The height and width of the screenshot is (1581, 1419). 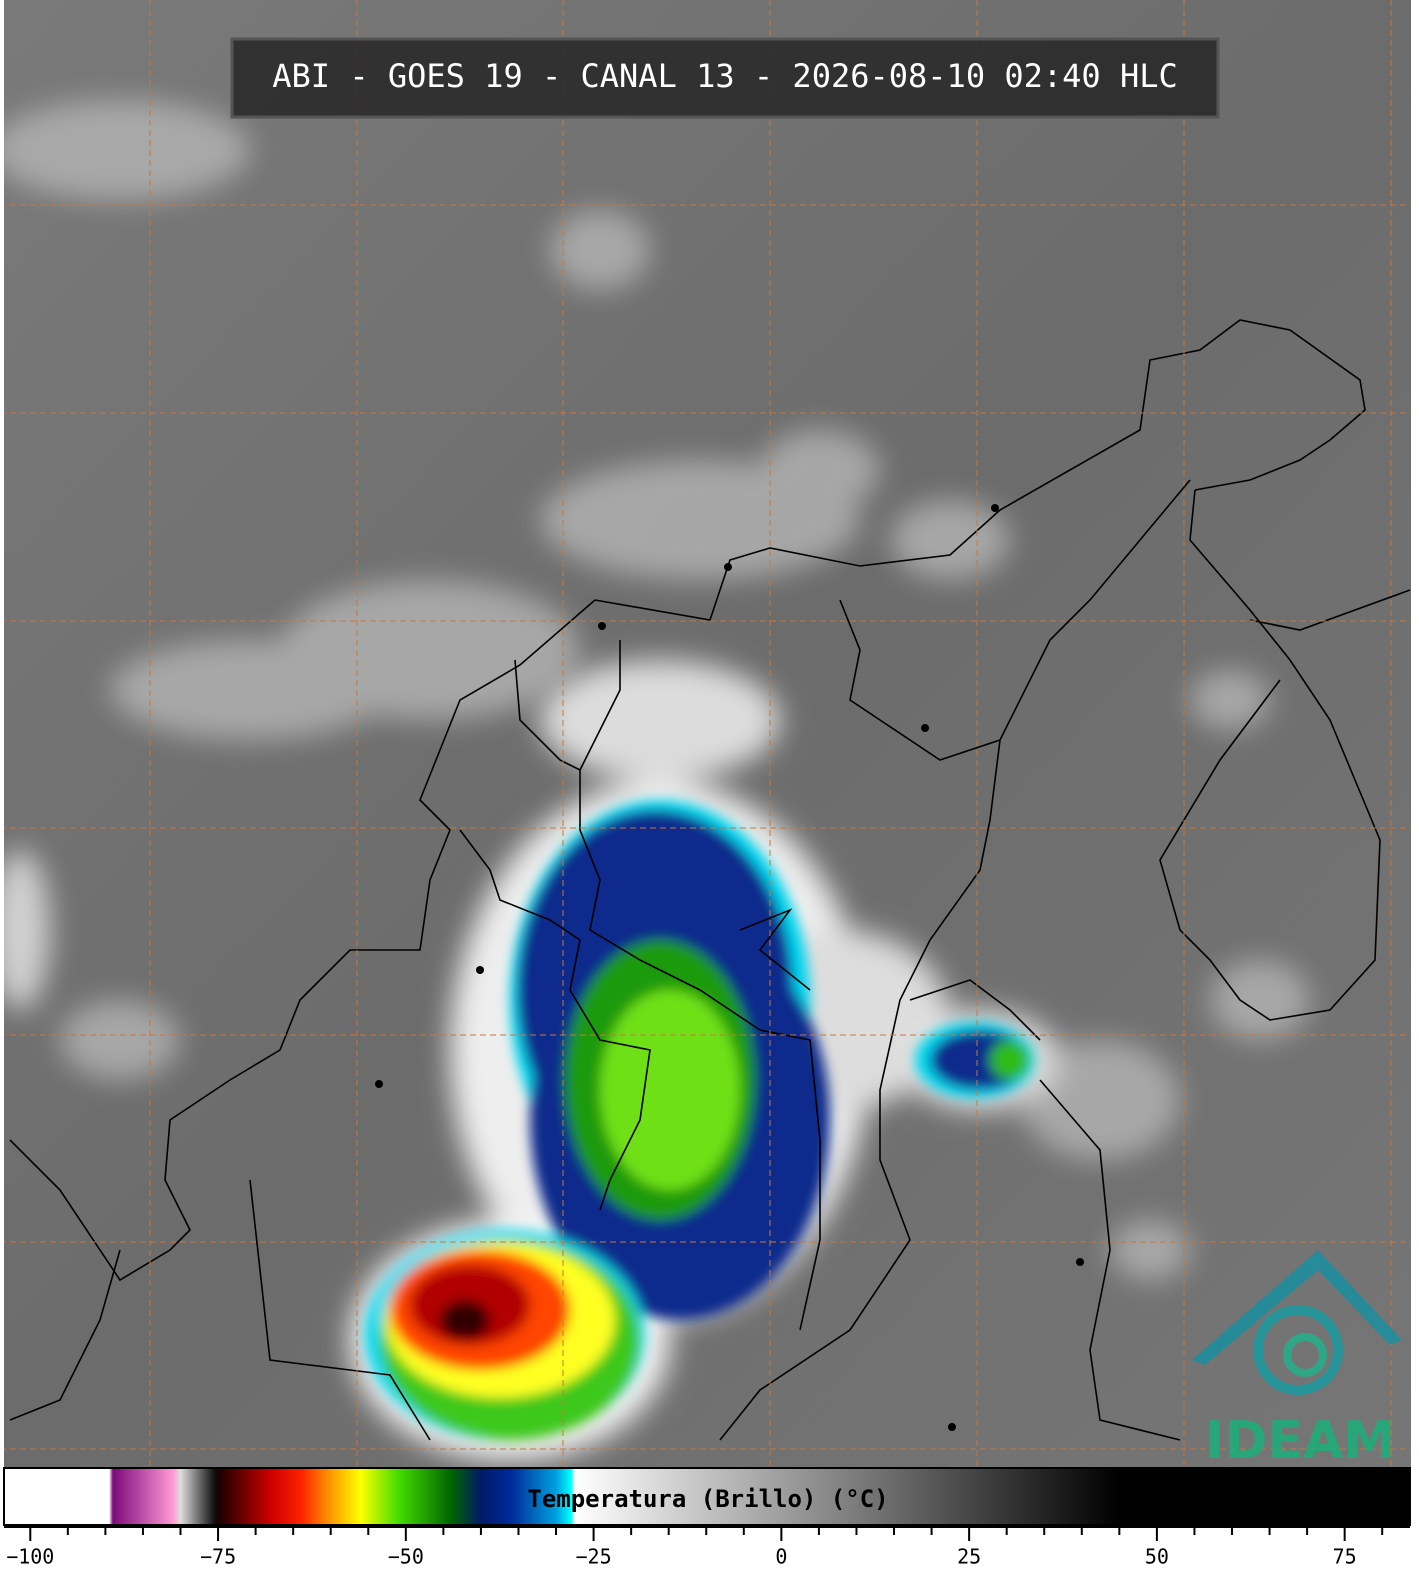 What do you see at coordinates (594, 1557) in the screenshot?
I see `tick-label: −25` at bounding box center [594, 1557].